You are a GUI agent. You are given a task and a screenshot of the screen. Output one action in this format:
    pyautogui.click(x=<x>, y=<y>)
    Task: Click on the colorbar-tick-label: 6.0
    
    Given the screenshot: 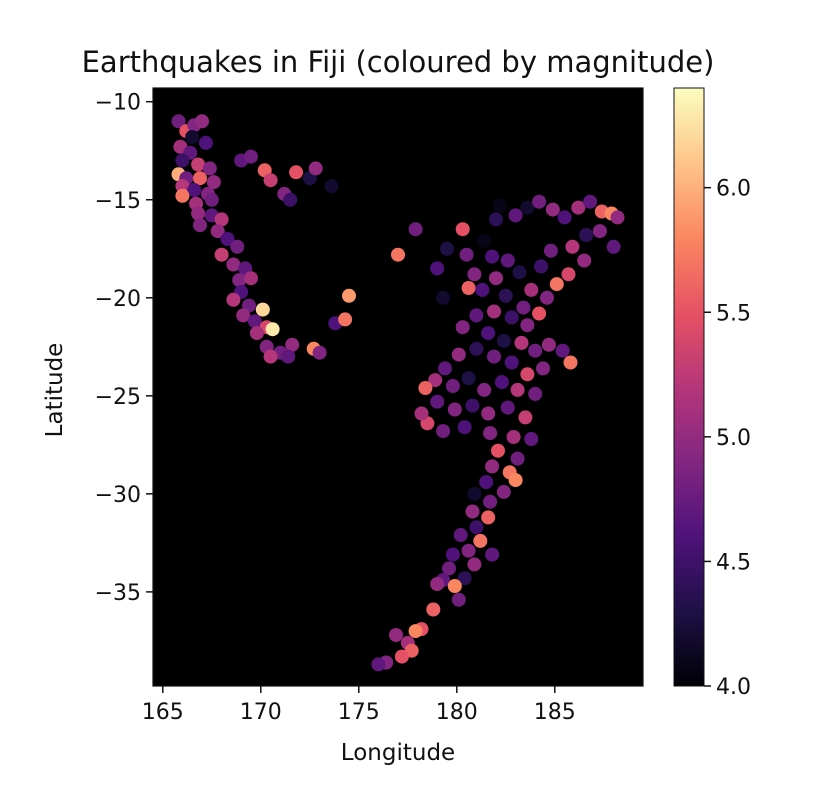 What is the action you would take?
    pyautogui.click(x=733, y=189)
    